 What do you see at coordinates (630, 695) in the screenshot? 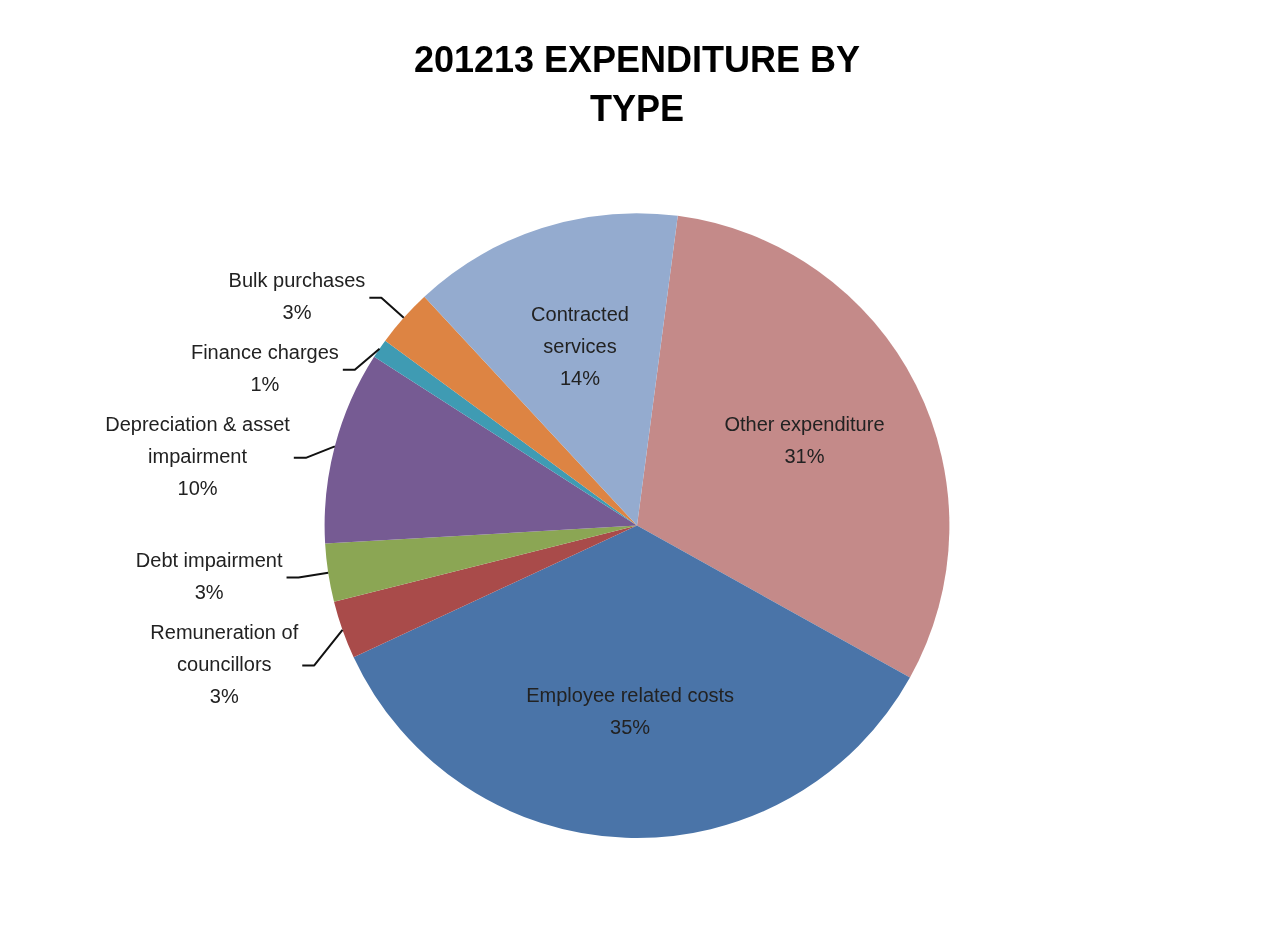
I see `slice-label: Employee related costs` at bounding box center [630, 695].